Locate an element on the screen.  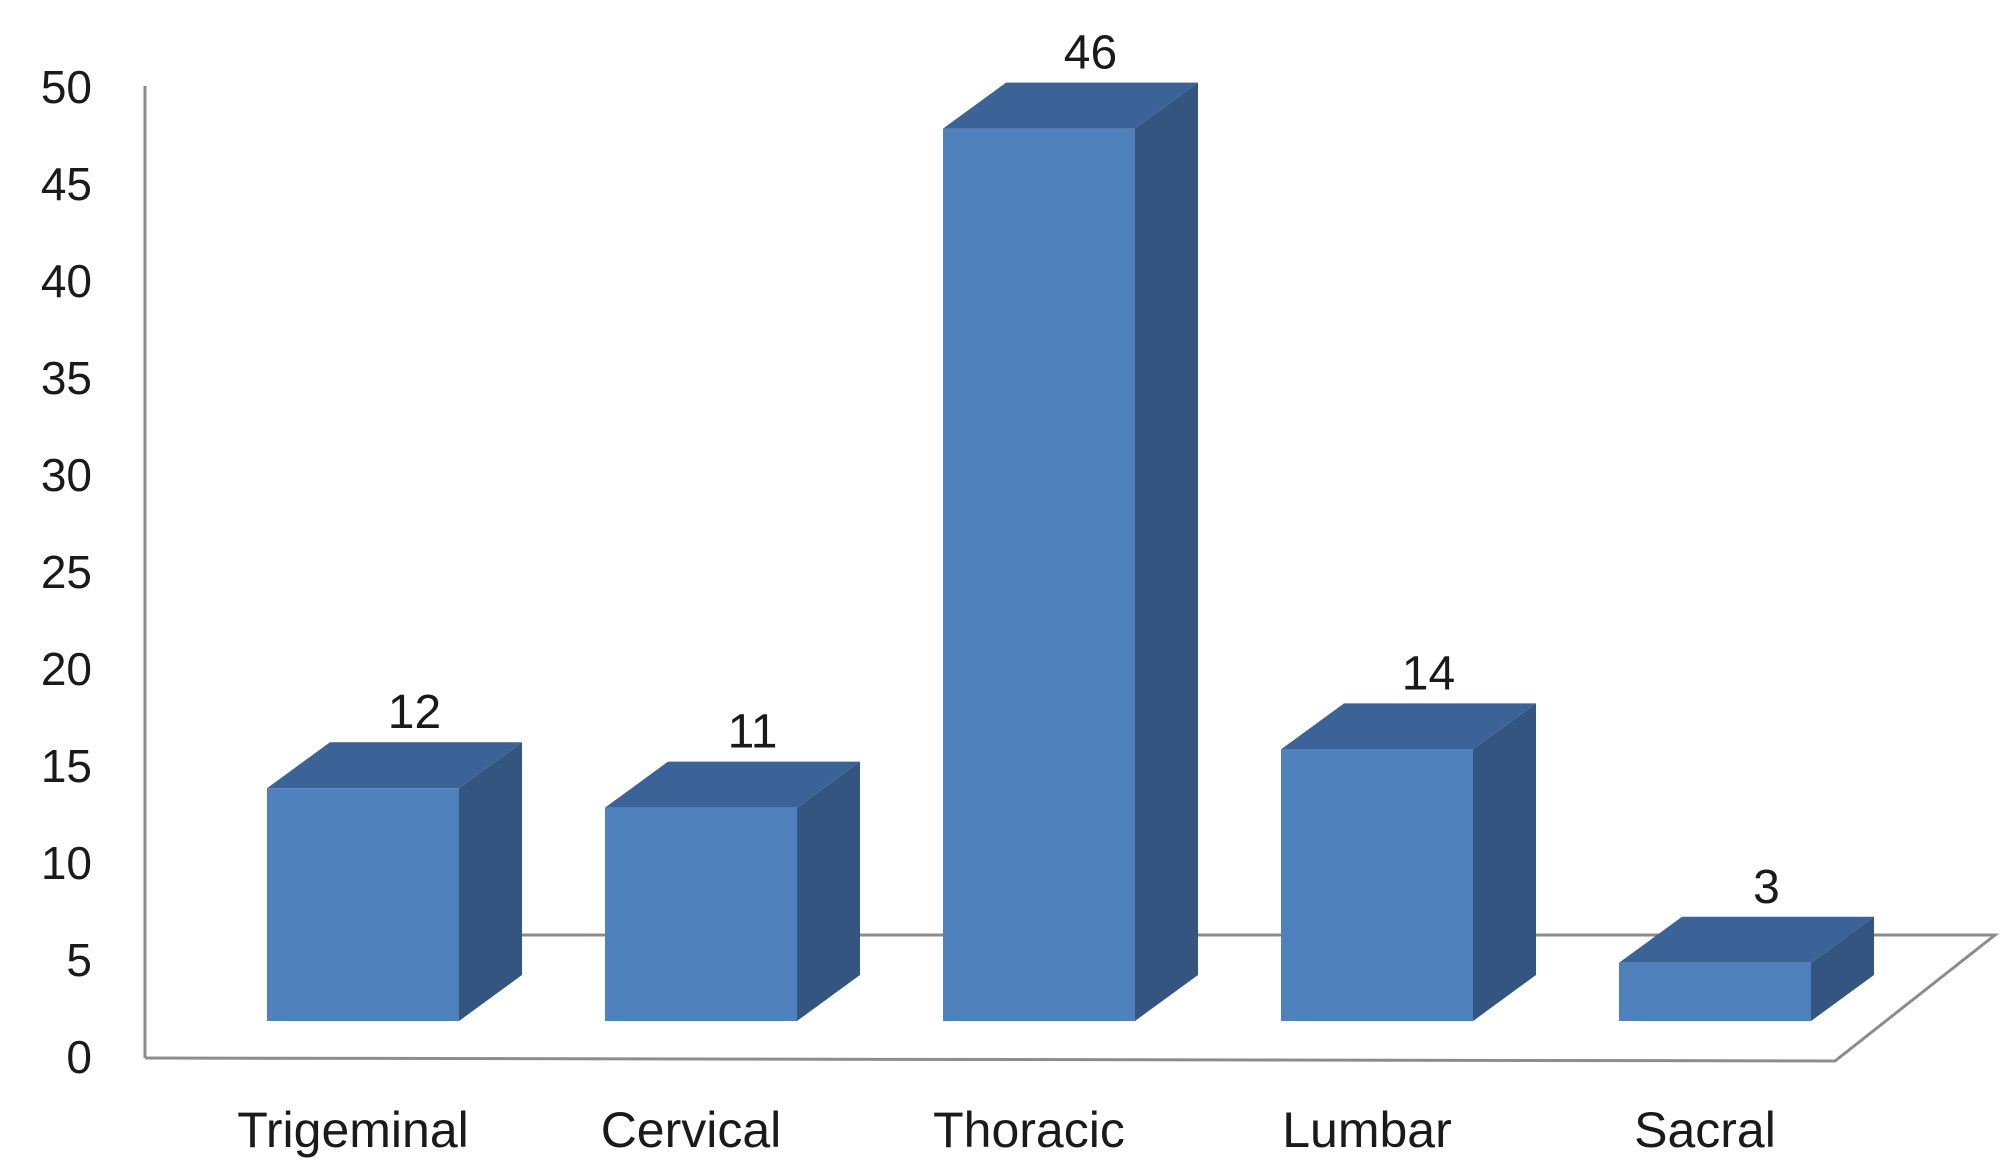
bar-cervical: 11 is located at coordinates (732, 863).